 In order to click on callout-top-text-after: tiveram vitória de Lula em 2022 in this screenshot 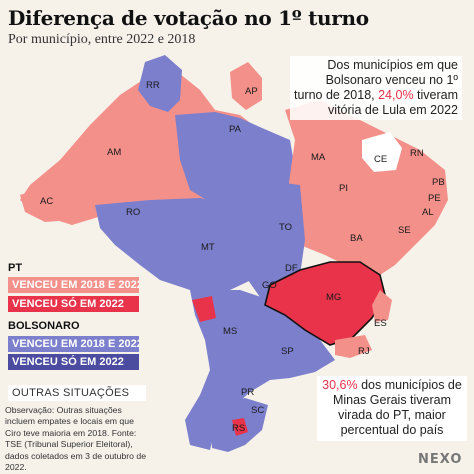, I will do `click(393, 102)`.